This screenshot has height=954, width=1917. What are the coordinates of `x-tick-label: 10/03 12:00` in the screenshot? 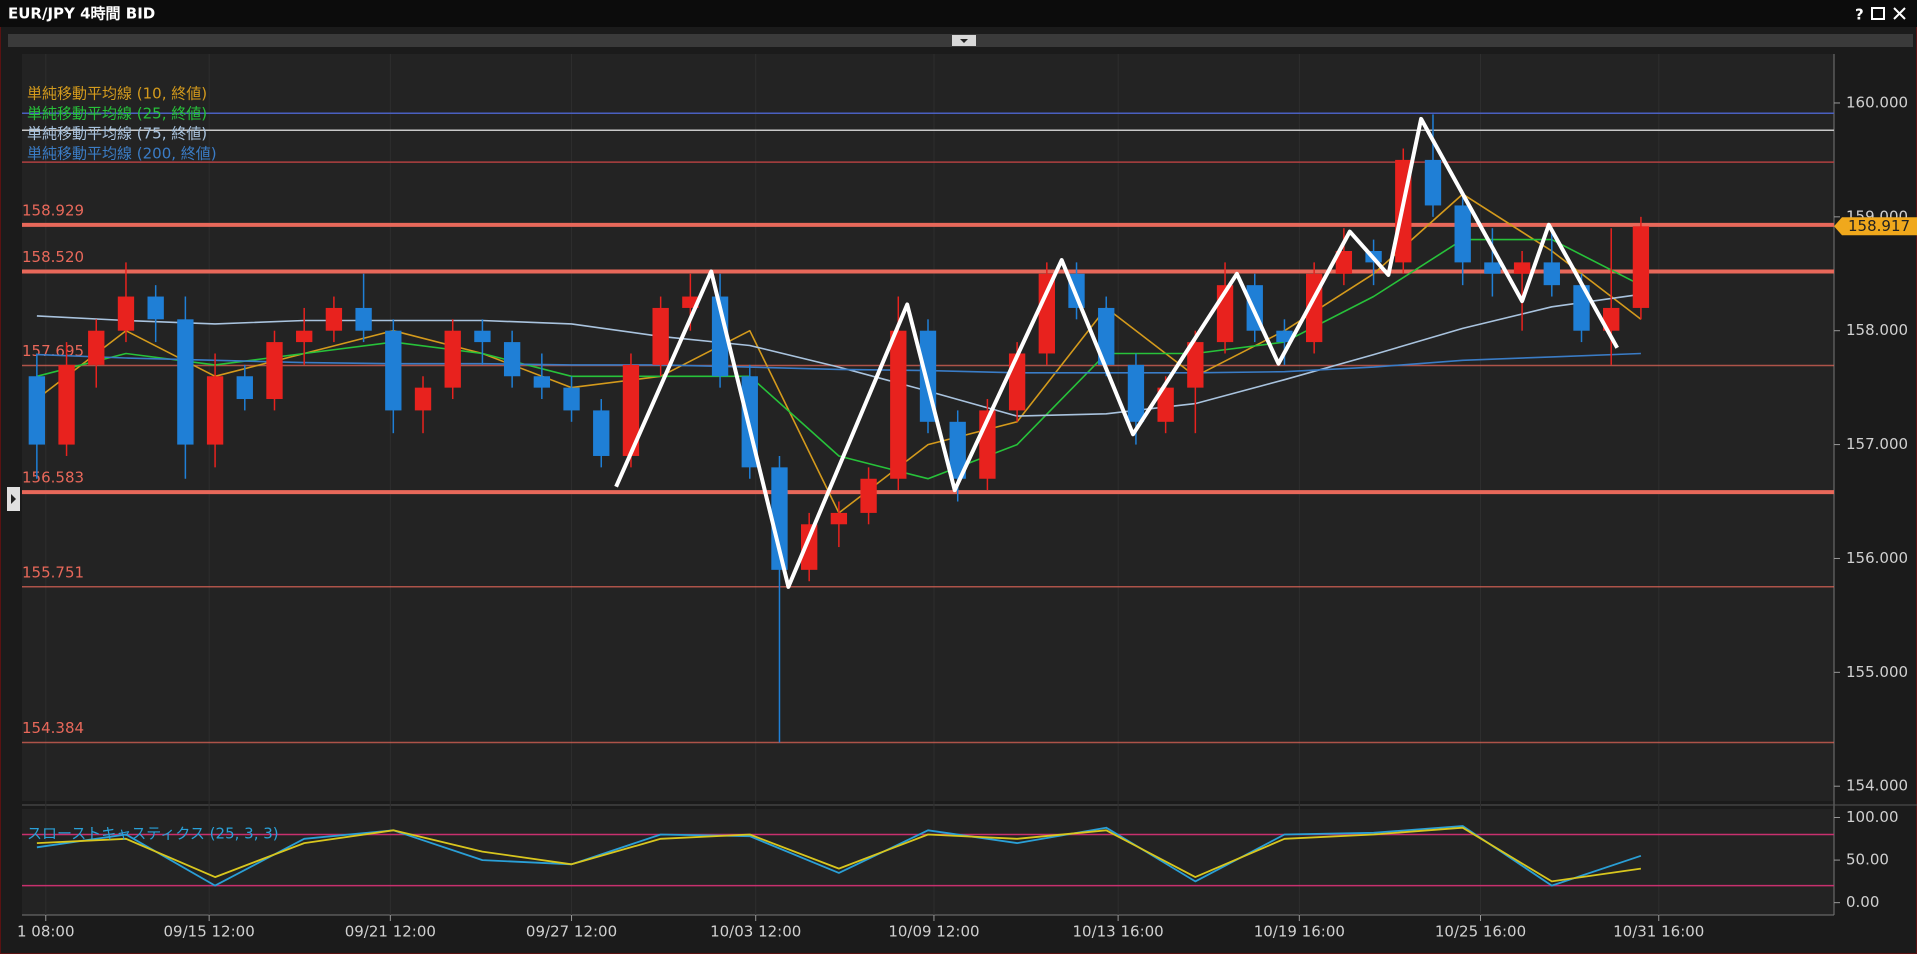 It's located at (755, 932).